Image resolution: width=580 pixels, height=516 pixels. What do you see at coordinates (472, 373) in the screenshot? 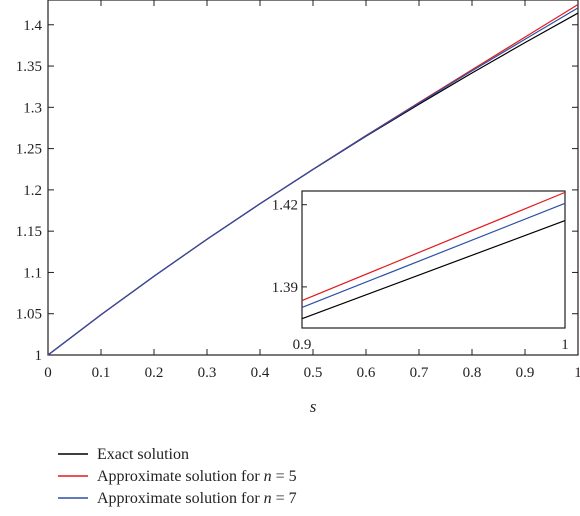
I see `x-tick-label: 0.8` at bounding box center [472, 373].